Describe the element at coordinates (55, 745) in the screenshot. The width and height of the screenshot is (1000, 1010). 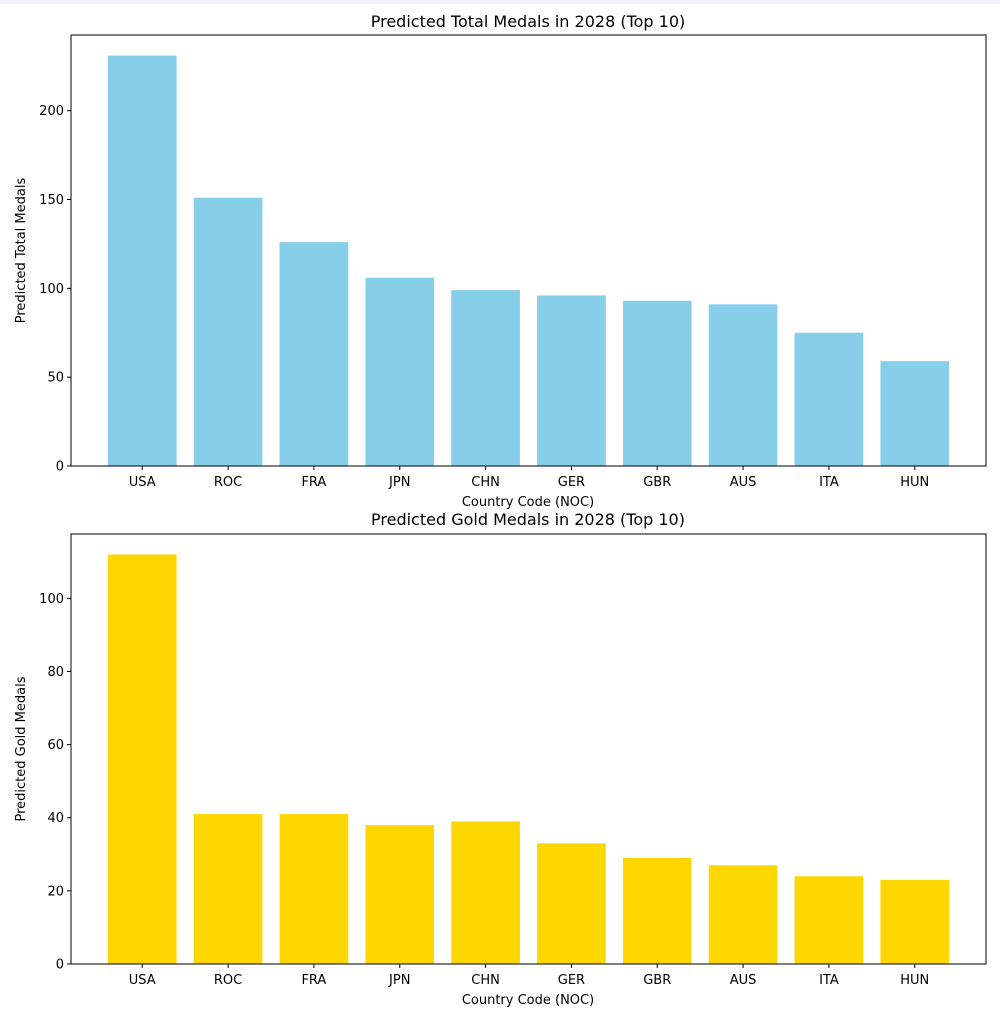
I see `y-tick-label: 60` at that location.